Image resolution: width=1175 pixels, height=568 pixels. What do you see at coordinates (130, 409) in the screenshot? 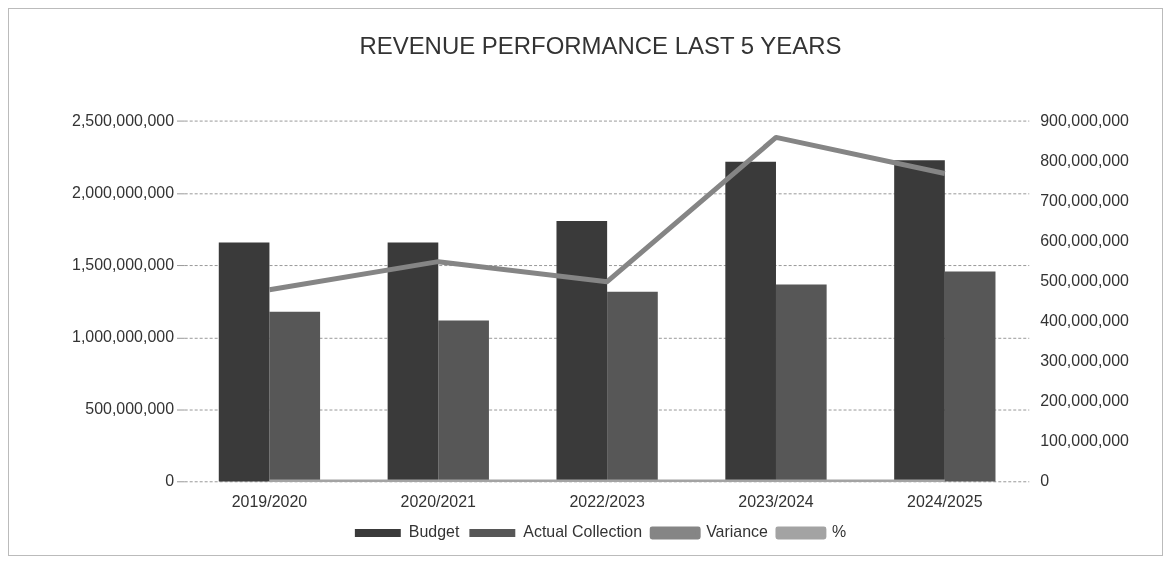
I see `y-tick-label: 500,000,000` at bounding box center [130, 409].